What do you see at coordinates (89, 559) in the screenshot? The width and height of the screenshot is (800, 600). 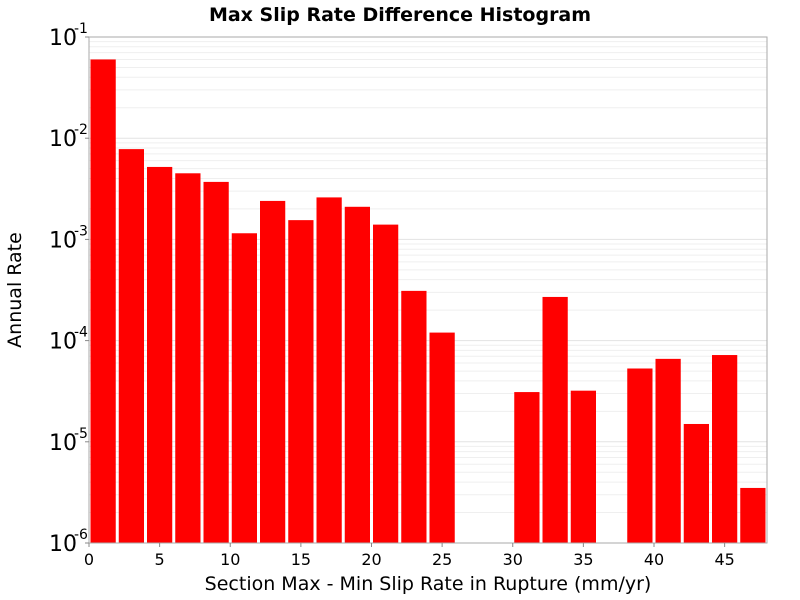 I see `x-tick-label: 0` at bounding box center [89, 559].